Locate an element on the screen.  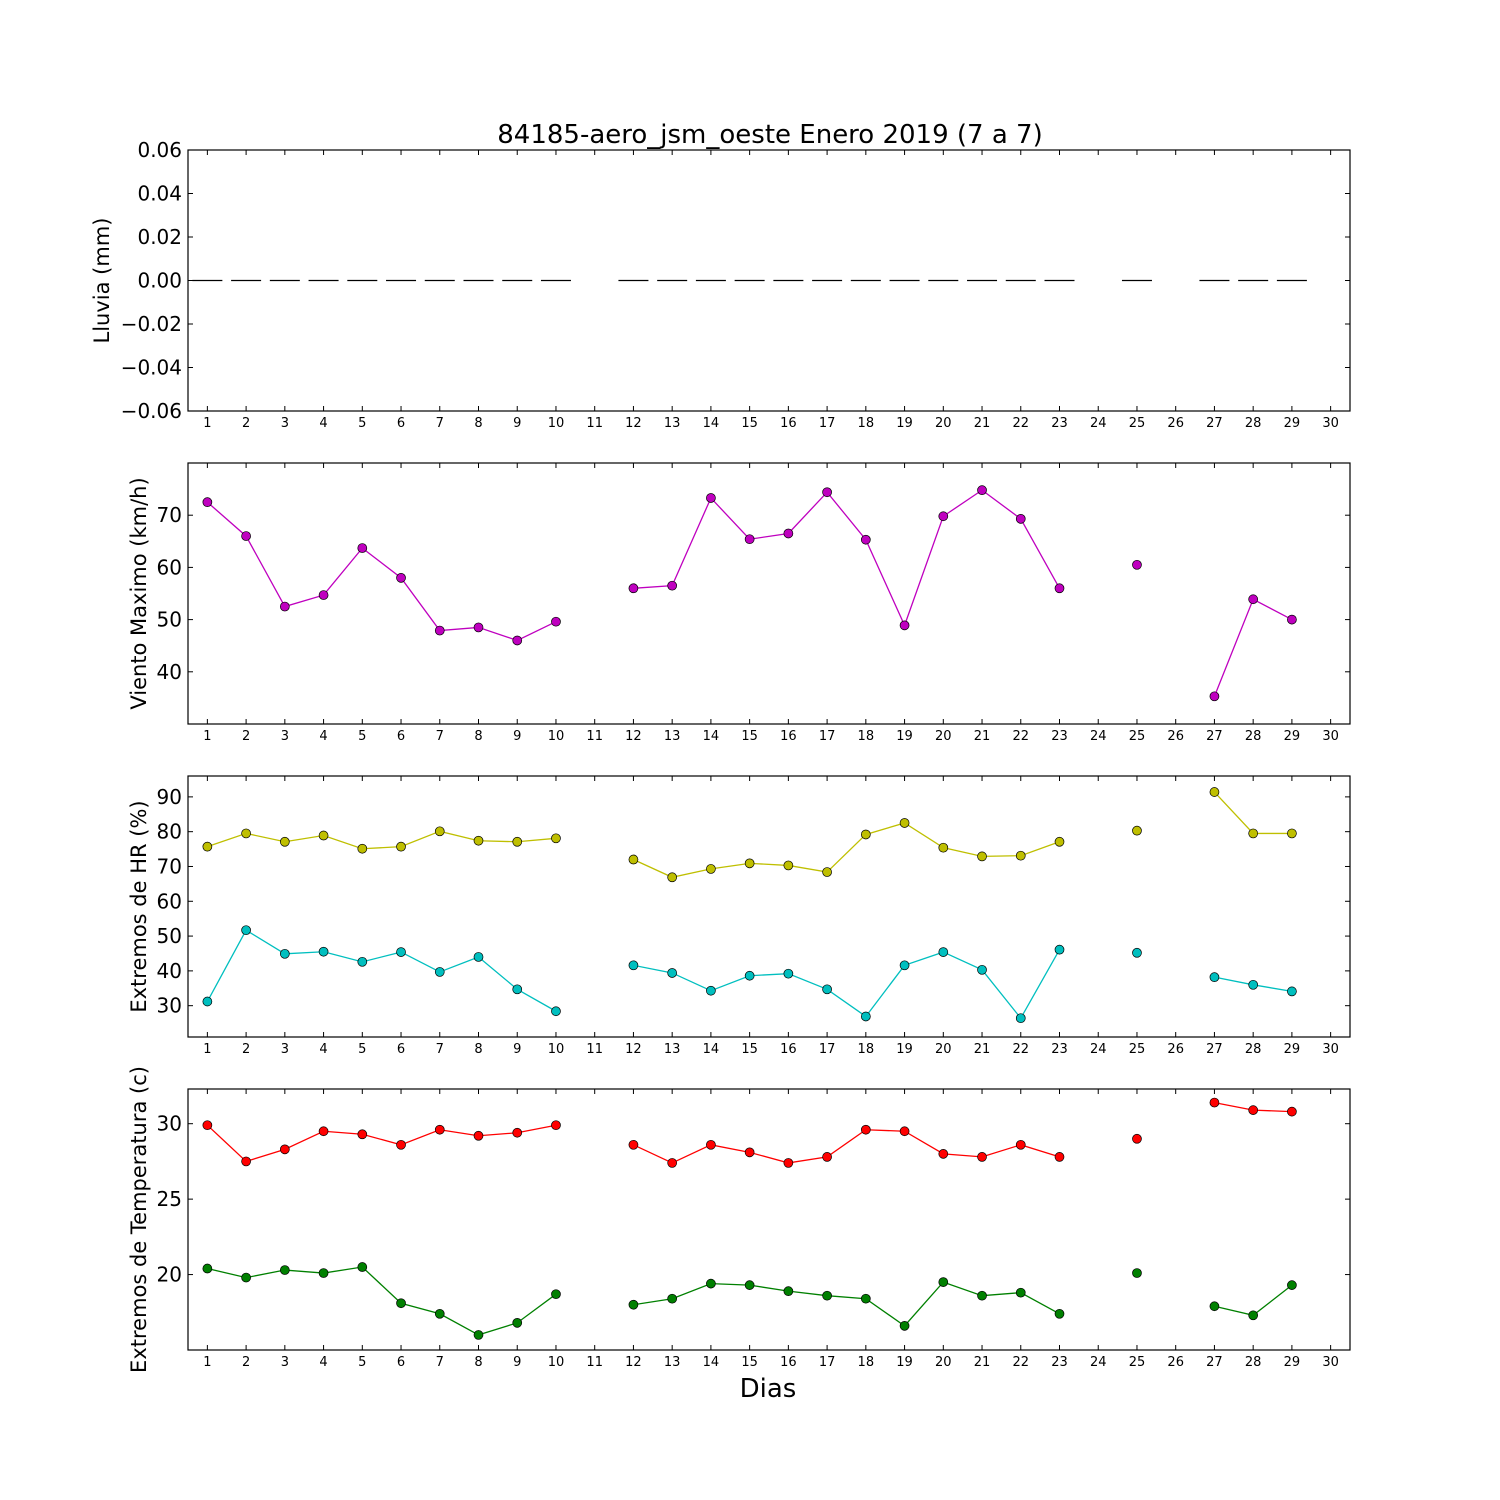
y-tick-label: −0.02 is located at coordinates (151, 324).